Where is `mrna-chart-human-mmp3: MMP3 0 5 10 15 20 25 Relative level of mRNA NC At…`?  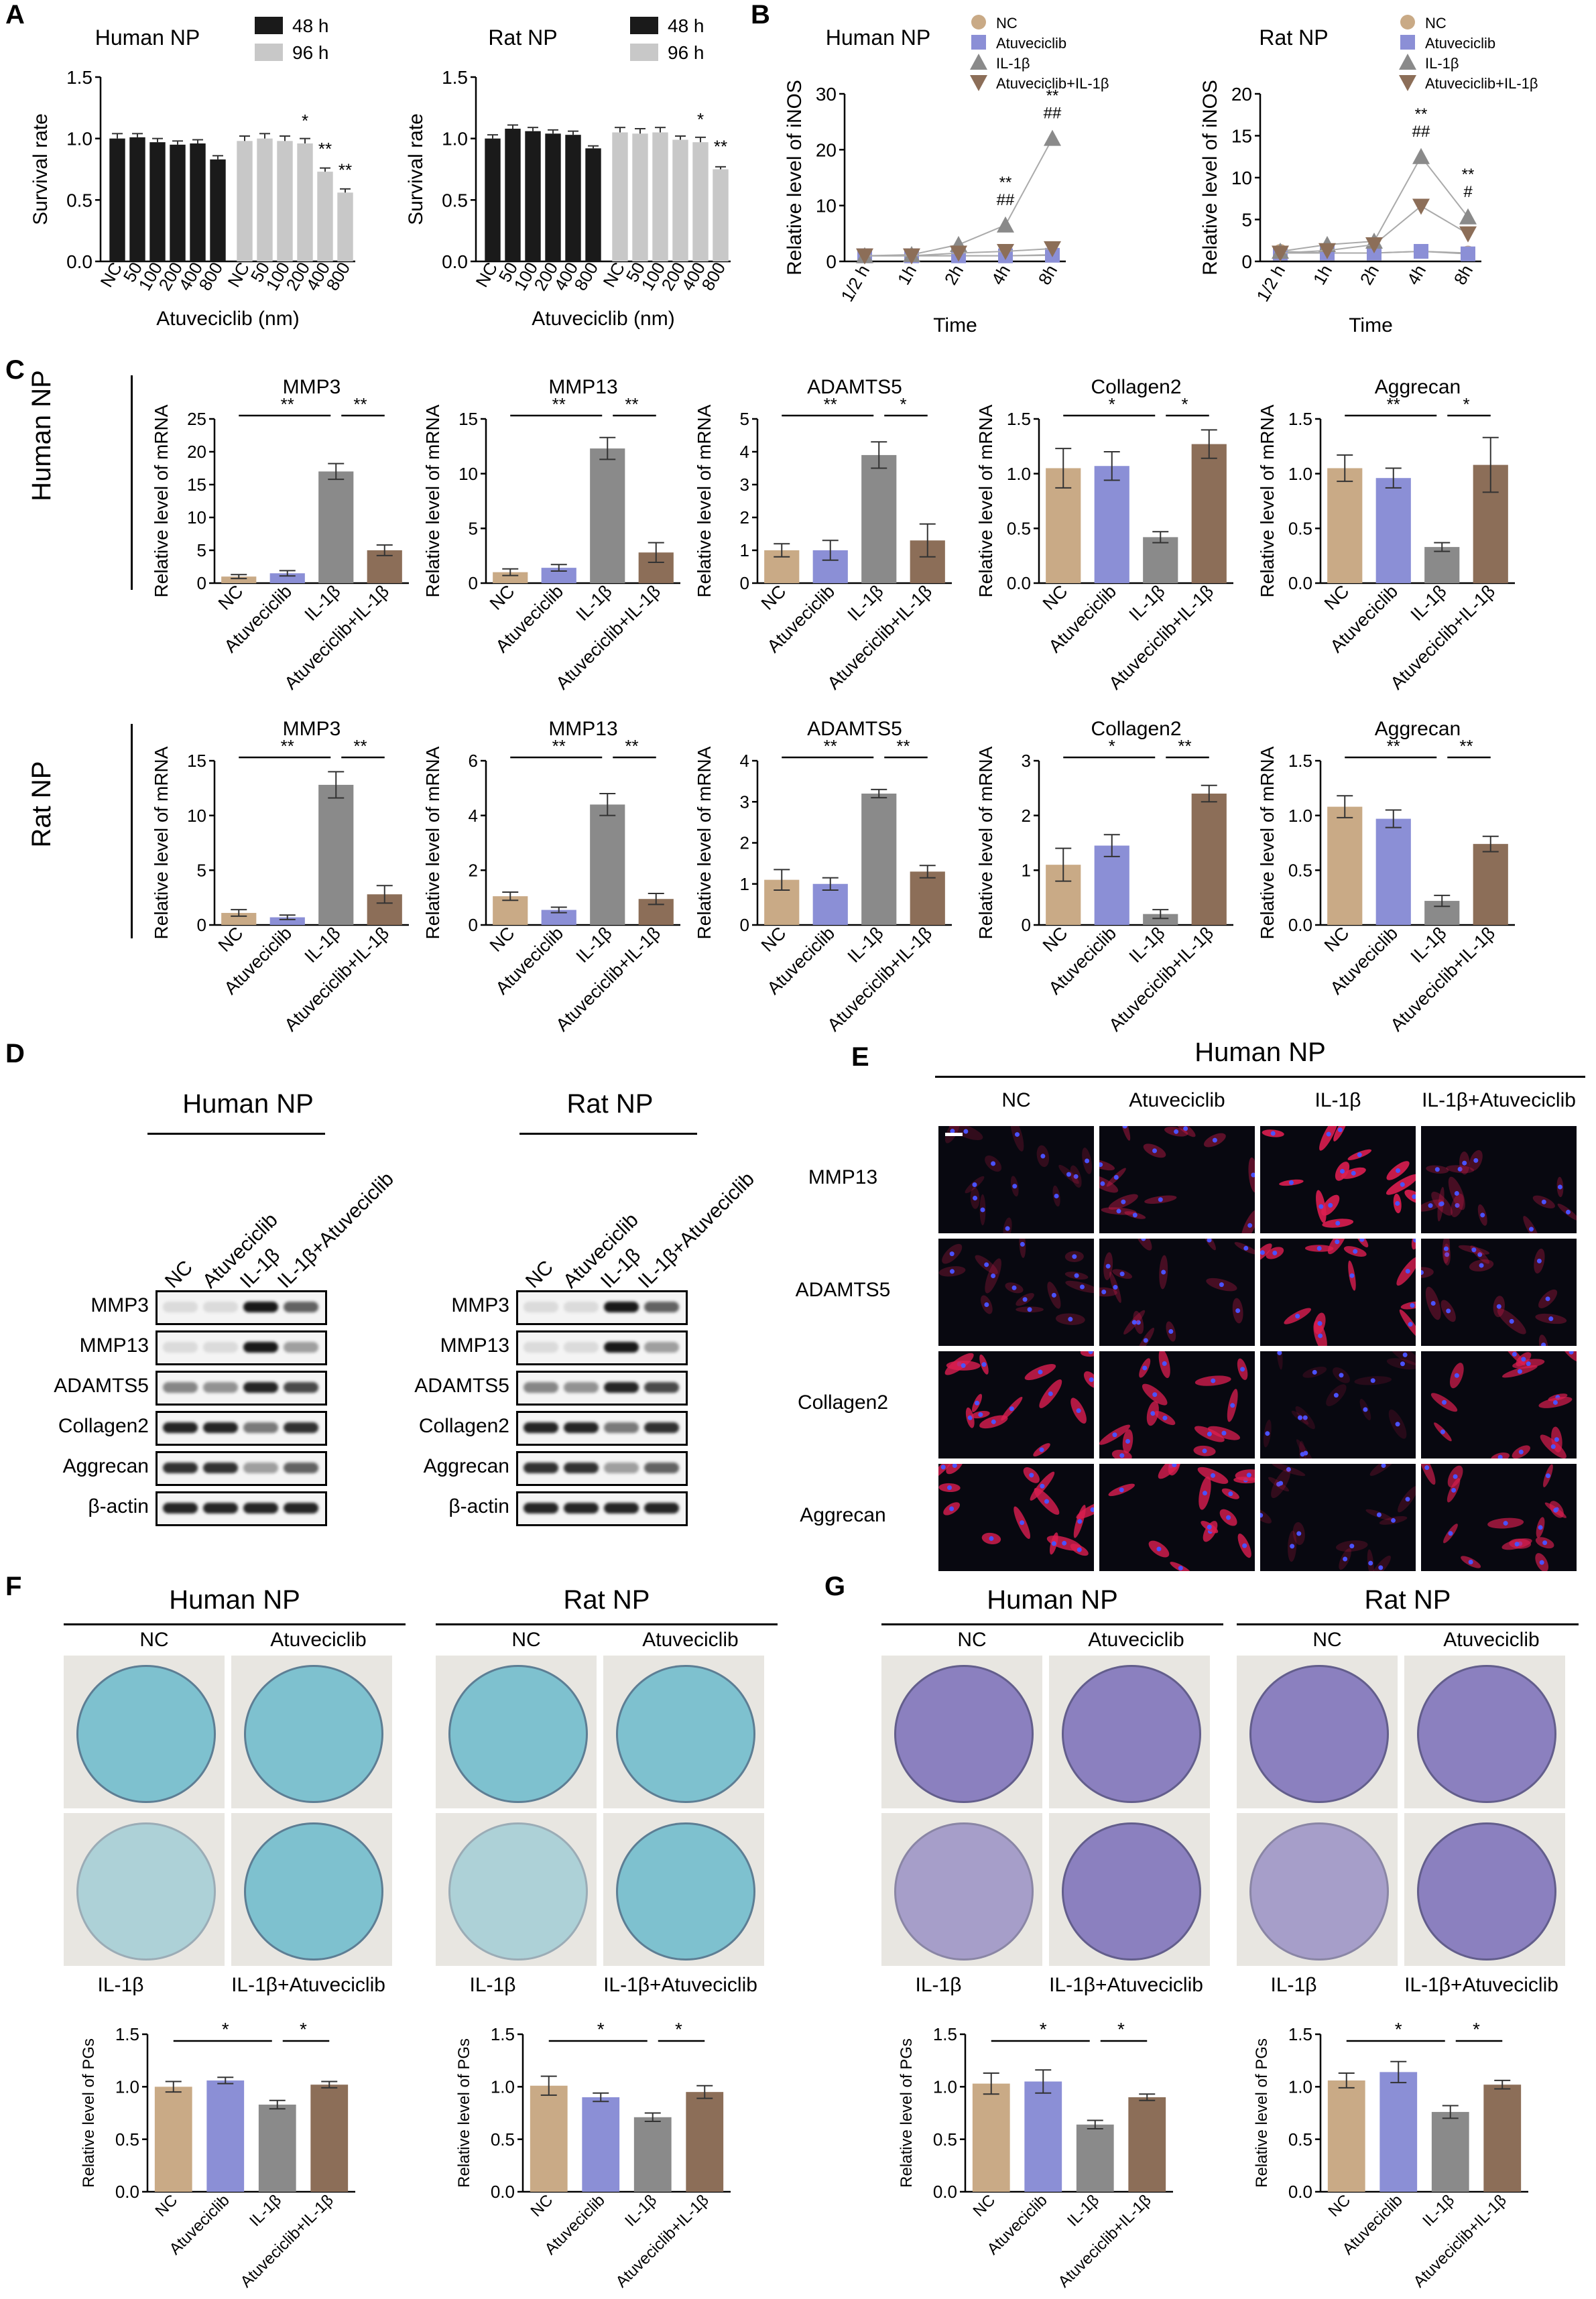
mrna-chart-human-mmp3: MMP3 0 5 10 15 20 25 Relative level of mRNA NC At… is located at coordinates (285, 533).